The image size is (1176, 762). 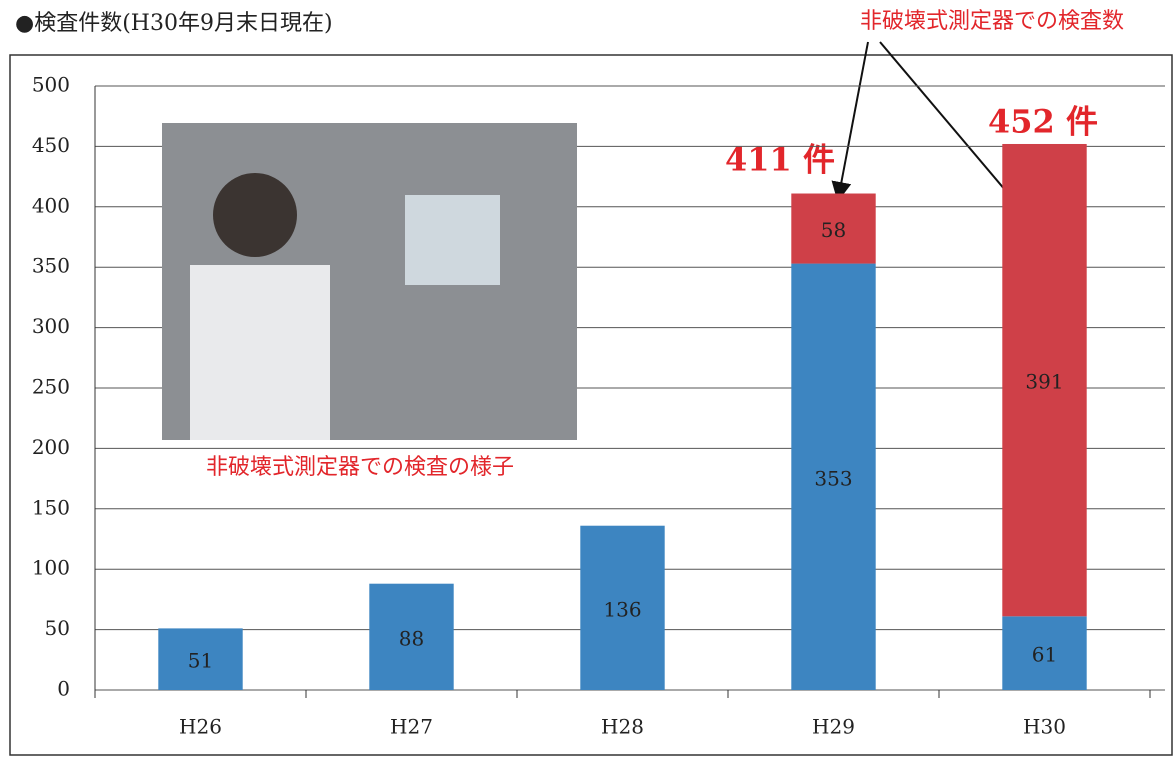 I want to click on x-tick-label: H27, so click(x=411, y=727).